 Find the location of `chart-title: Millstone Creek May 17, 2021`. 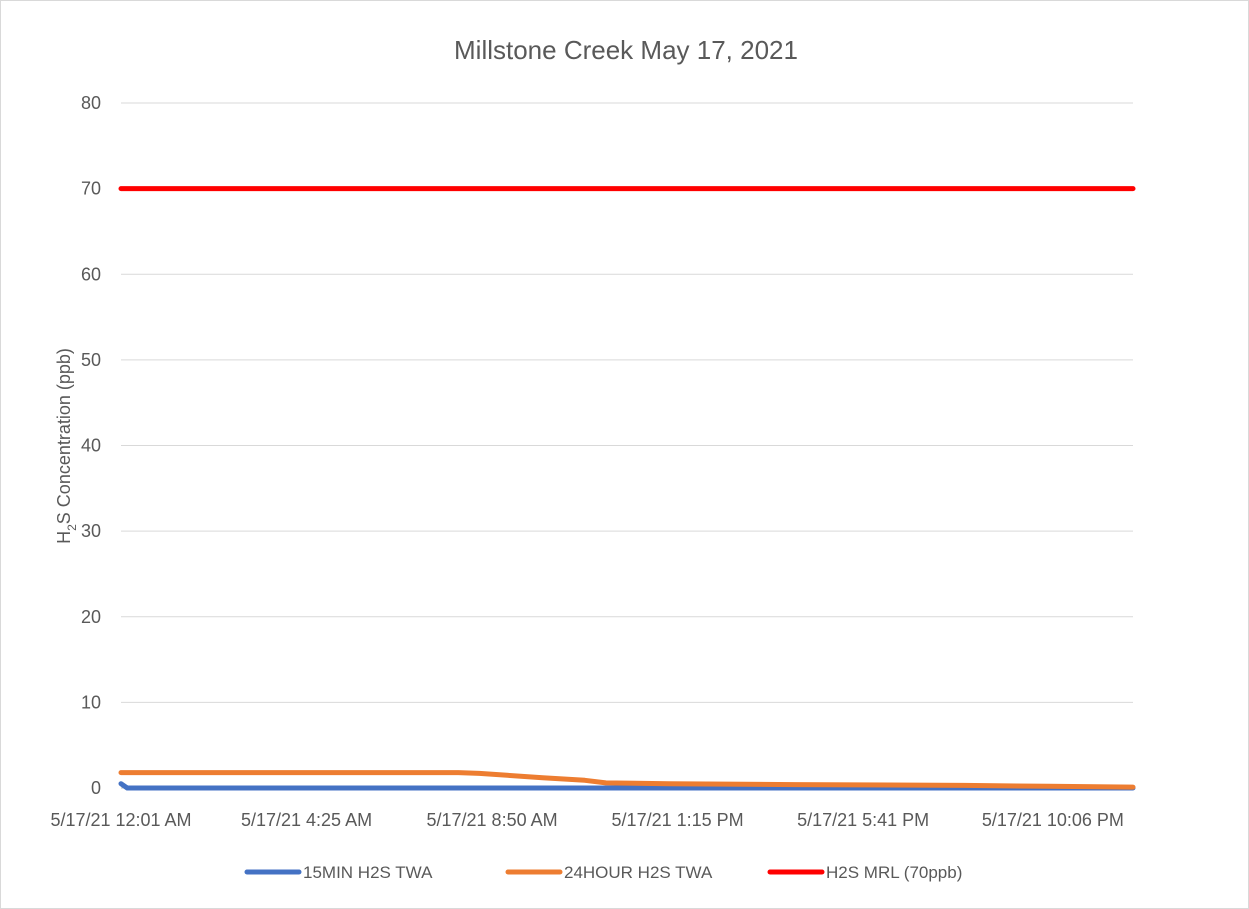

chart-title: Millstone Creek May 17, 2021 is located at coordinates (626, 50).